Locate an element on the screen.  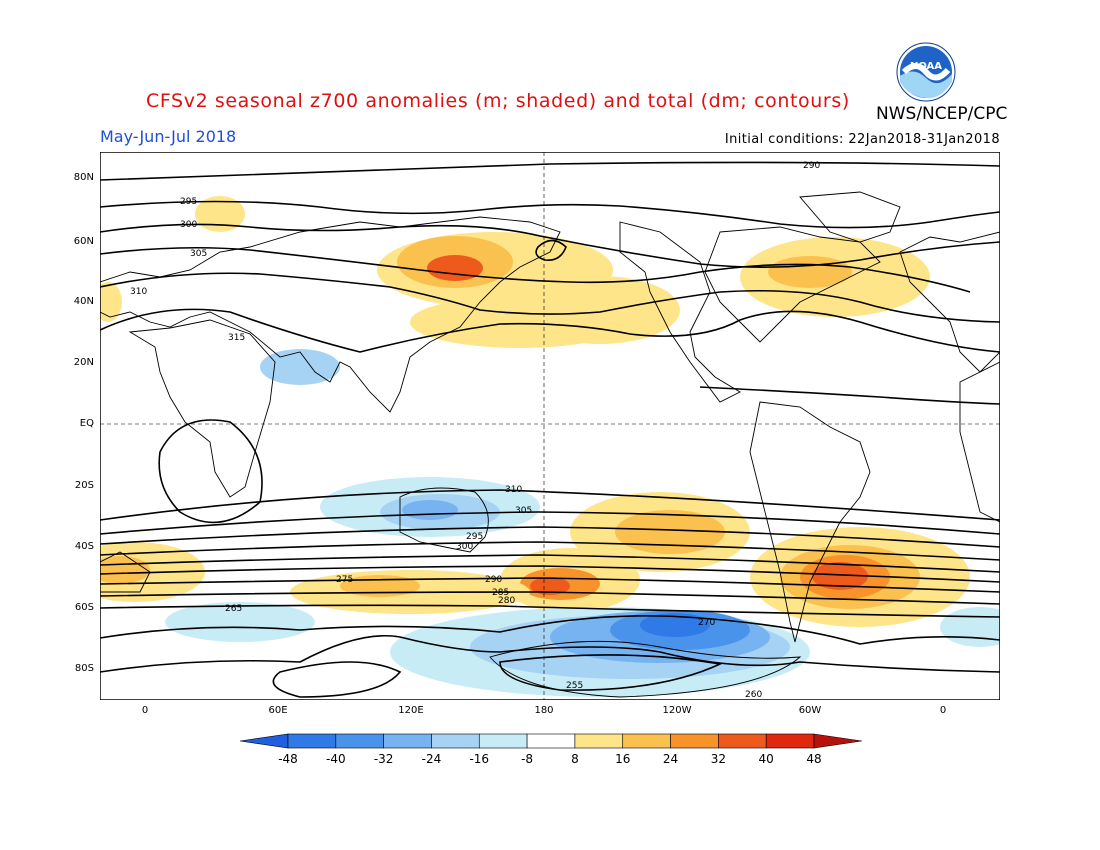
season-label: May-Jun-Jul 2018 is located at coordinates (168, 136).